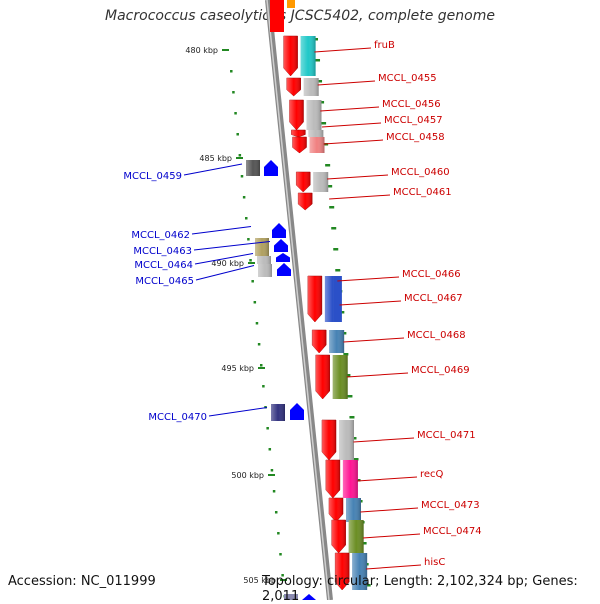 Image resolution: width=600 pixels, height=604 pixels. Describe the element at coordinates (237, 368) in the screenshot. I see `scale-tick-label: 495 kbp` at that location.